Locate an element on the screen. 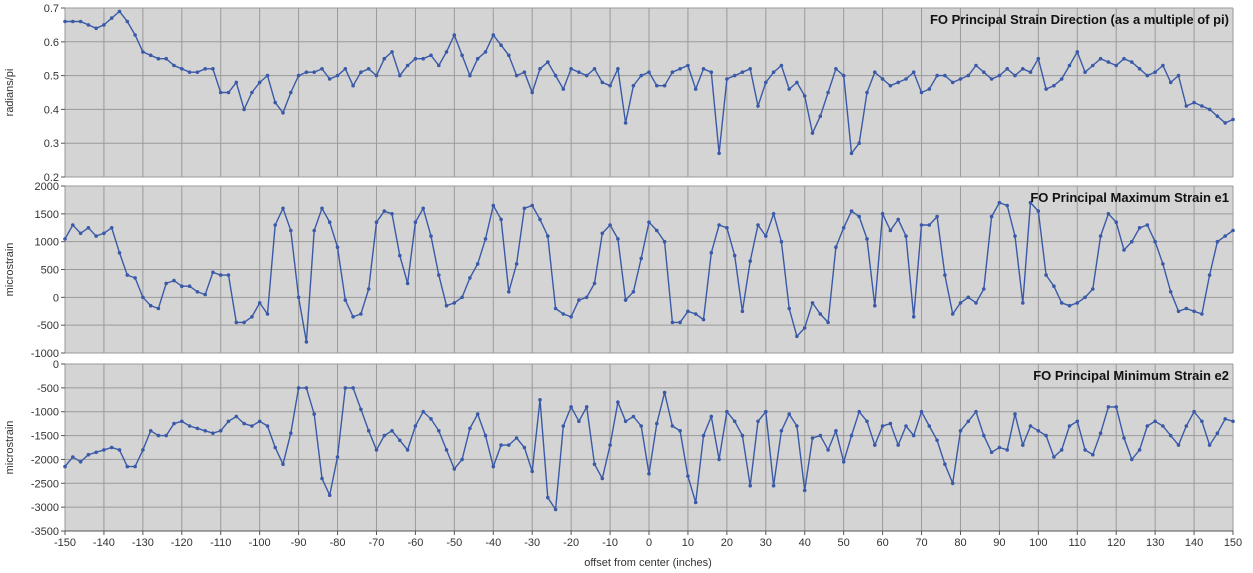 The height and width of the screenshot is (573, 1253). x-tick-label: -130 is located at coordinates (143, 543).